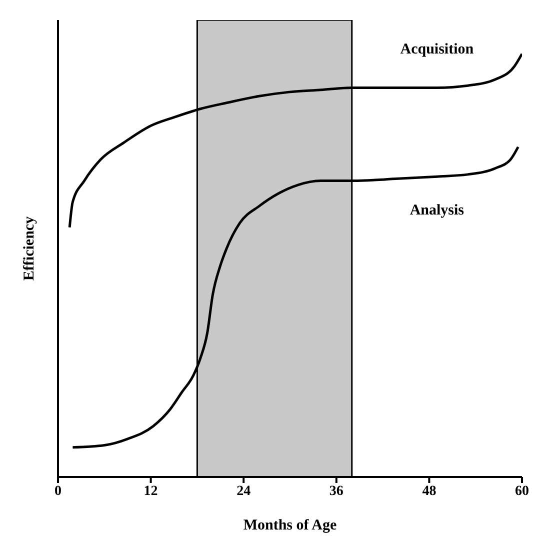 This screenshot has width=544, height=555. I want to click on y-axis-title: Efficiency, so click(29, 248).